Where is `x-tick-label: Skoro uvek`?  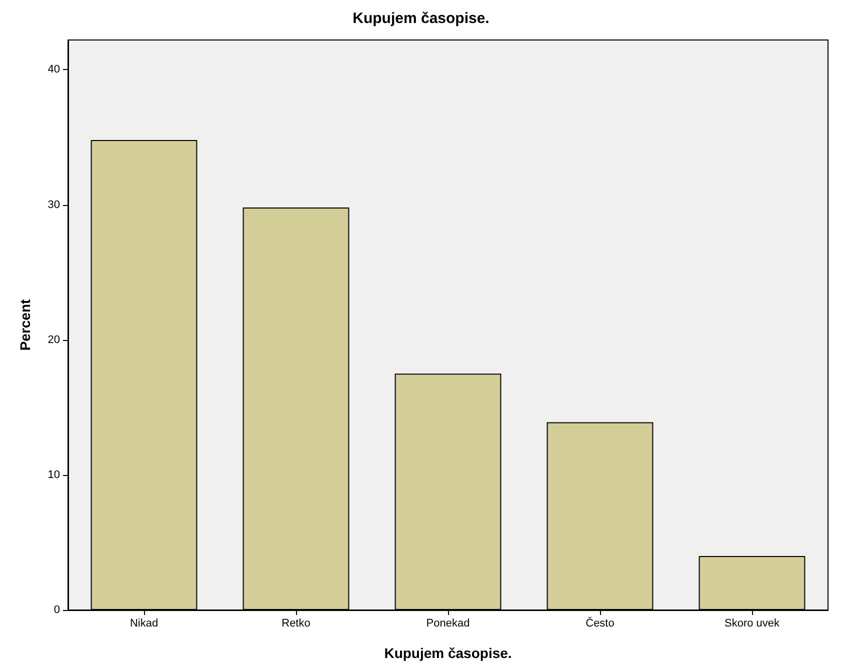
x-tick-label: Skoro uvek is located at coordinates (752, 624).